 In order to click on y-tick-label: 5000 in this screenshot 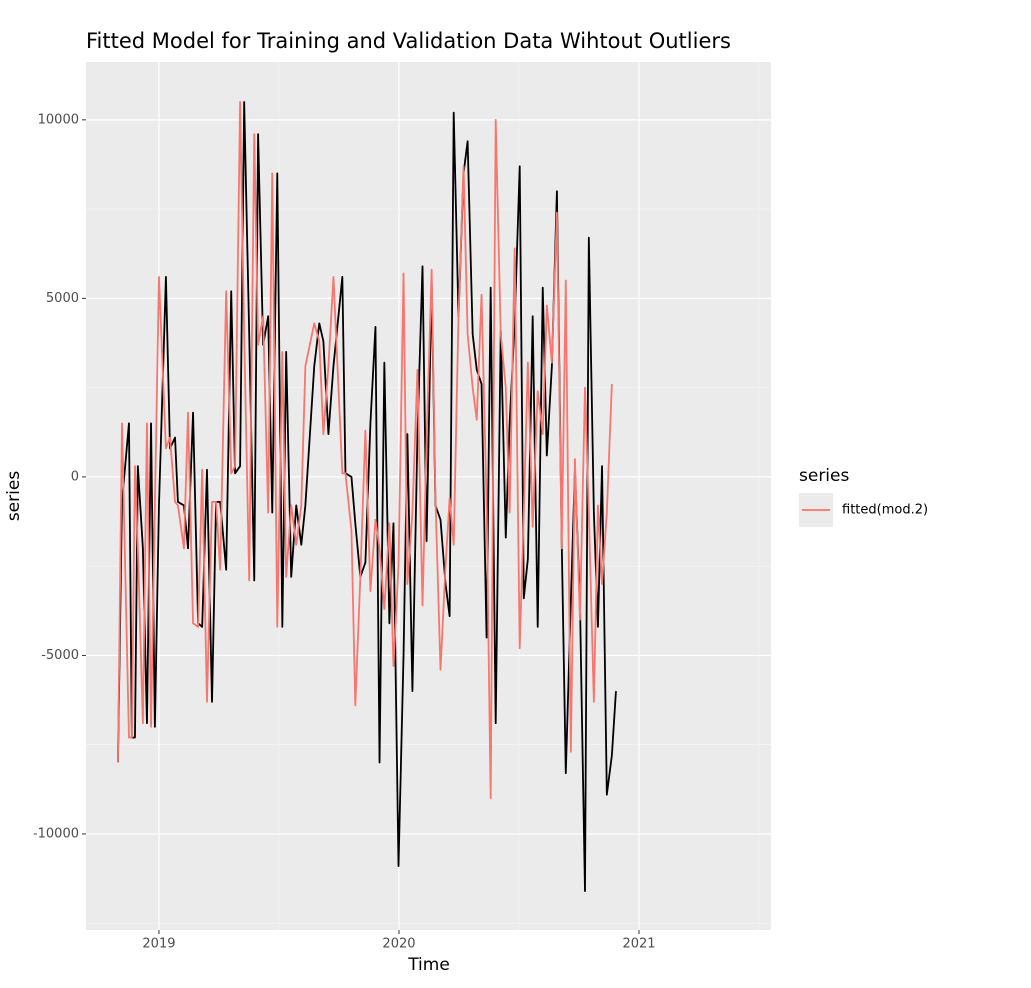, I will do `click(62, 298)`.